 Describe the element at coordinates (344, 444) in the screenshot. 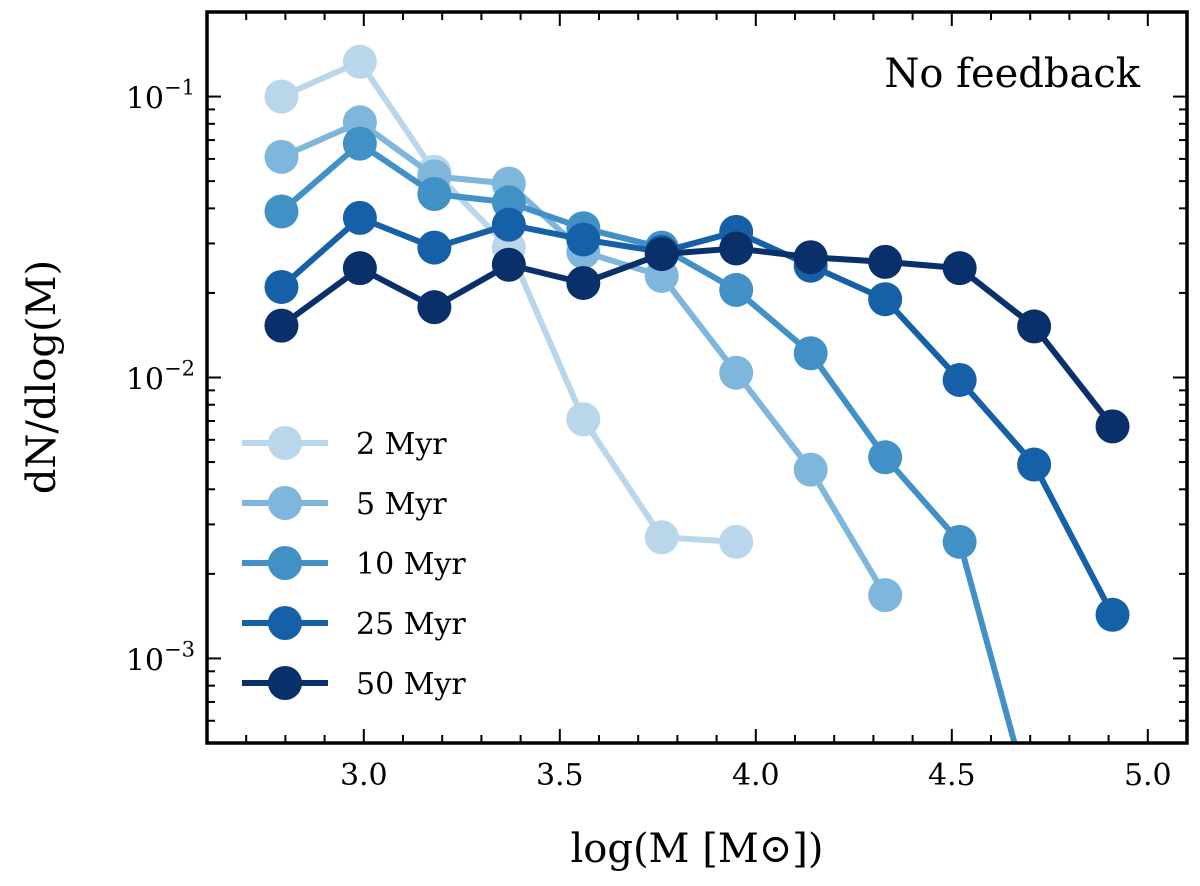

I see `legend-item: 2 Myr` at that location.